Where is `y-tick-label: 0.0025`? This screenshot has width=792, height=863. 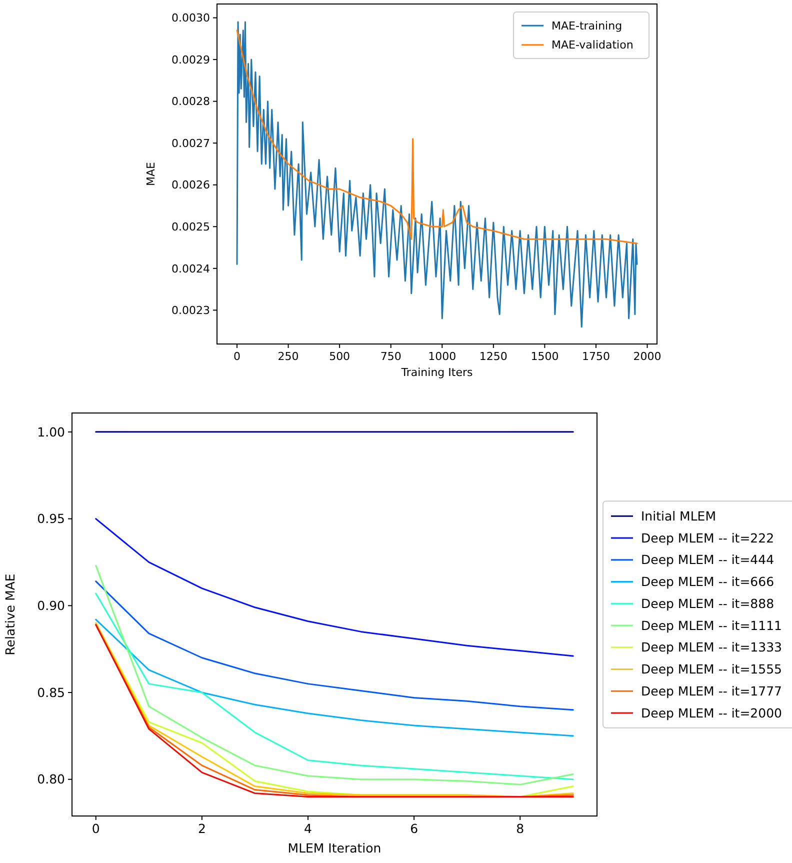 y-tick-label: 0.0025 is located at coordinates (191, 227).